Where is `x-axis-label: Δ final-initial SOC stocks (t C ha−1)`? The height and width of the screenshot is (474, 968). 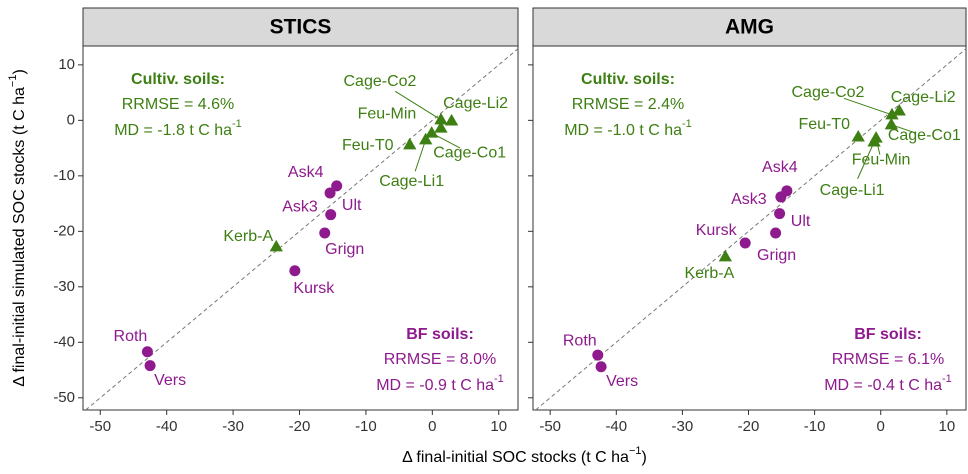
x-axis-label: Δ final-initial SOC stocks (t C ha−1) is located at coordinates (524, 455).